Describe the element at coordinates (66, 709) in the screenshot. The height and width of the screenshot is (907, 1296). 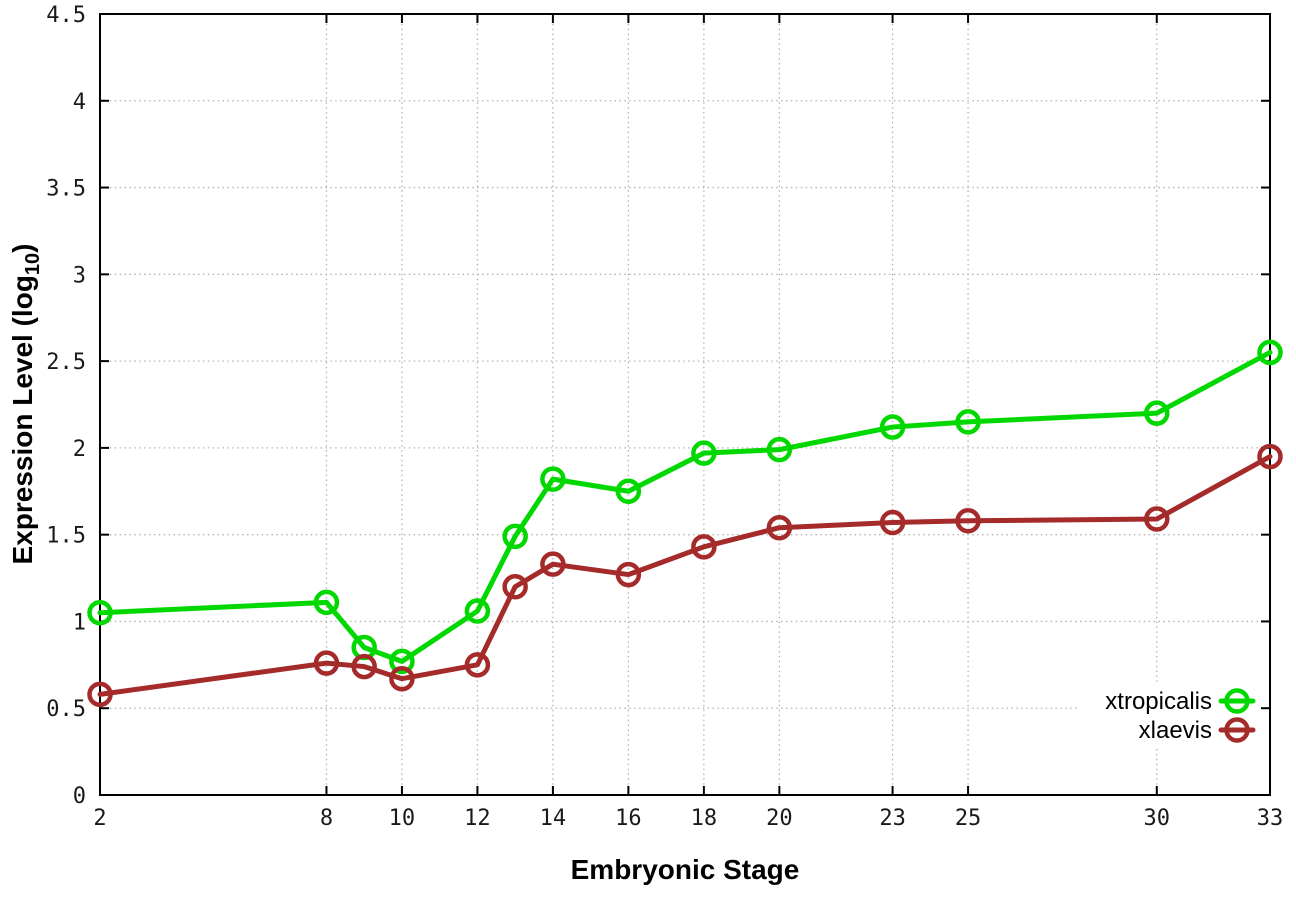
I see `y-tick-label: 0.5` at that location.